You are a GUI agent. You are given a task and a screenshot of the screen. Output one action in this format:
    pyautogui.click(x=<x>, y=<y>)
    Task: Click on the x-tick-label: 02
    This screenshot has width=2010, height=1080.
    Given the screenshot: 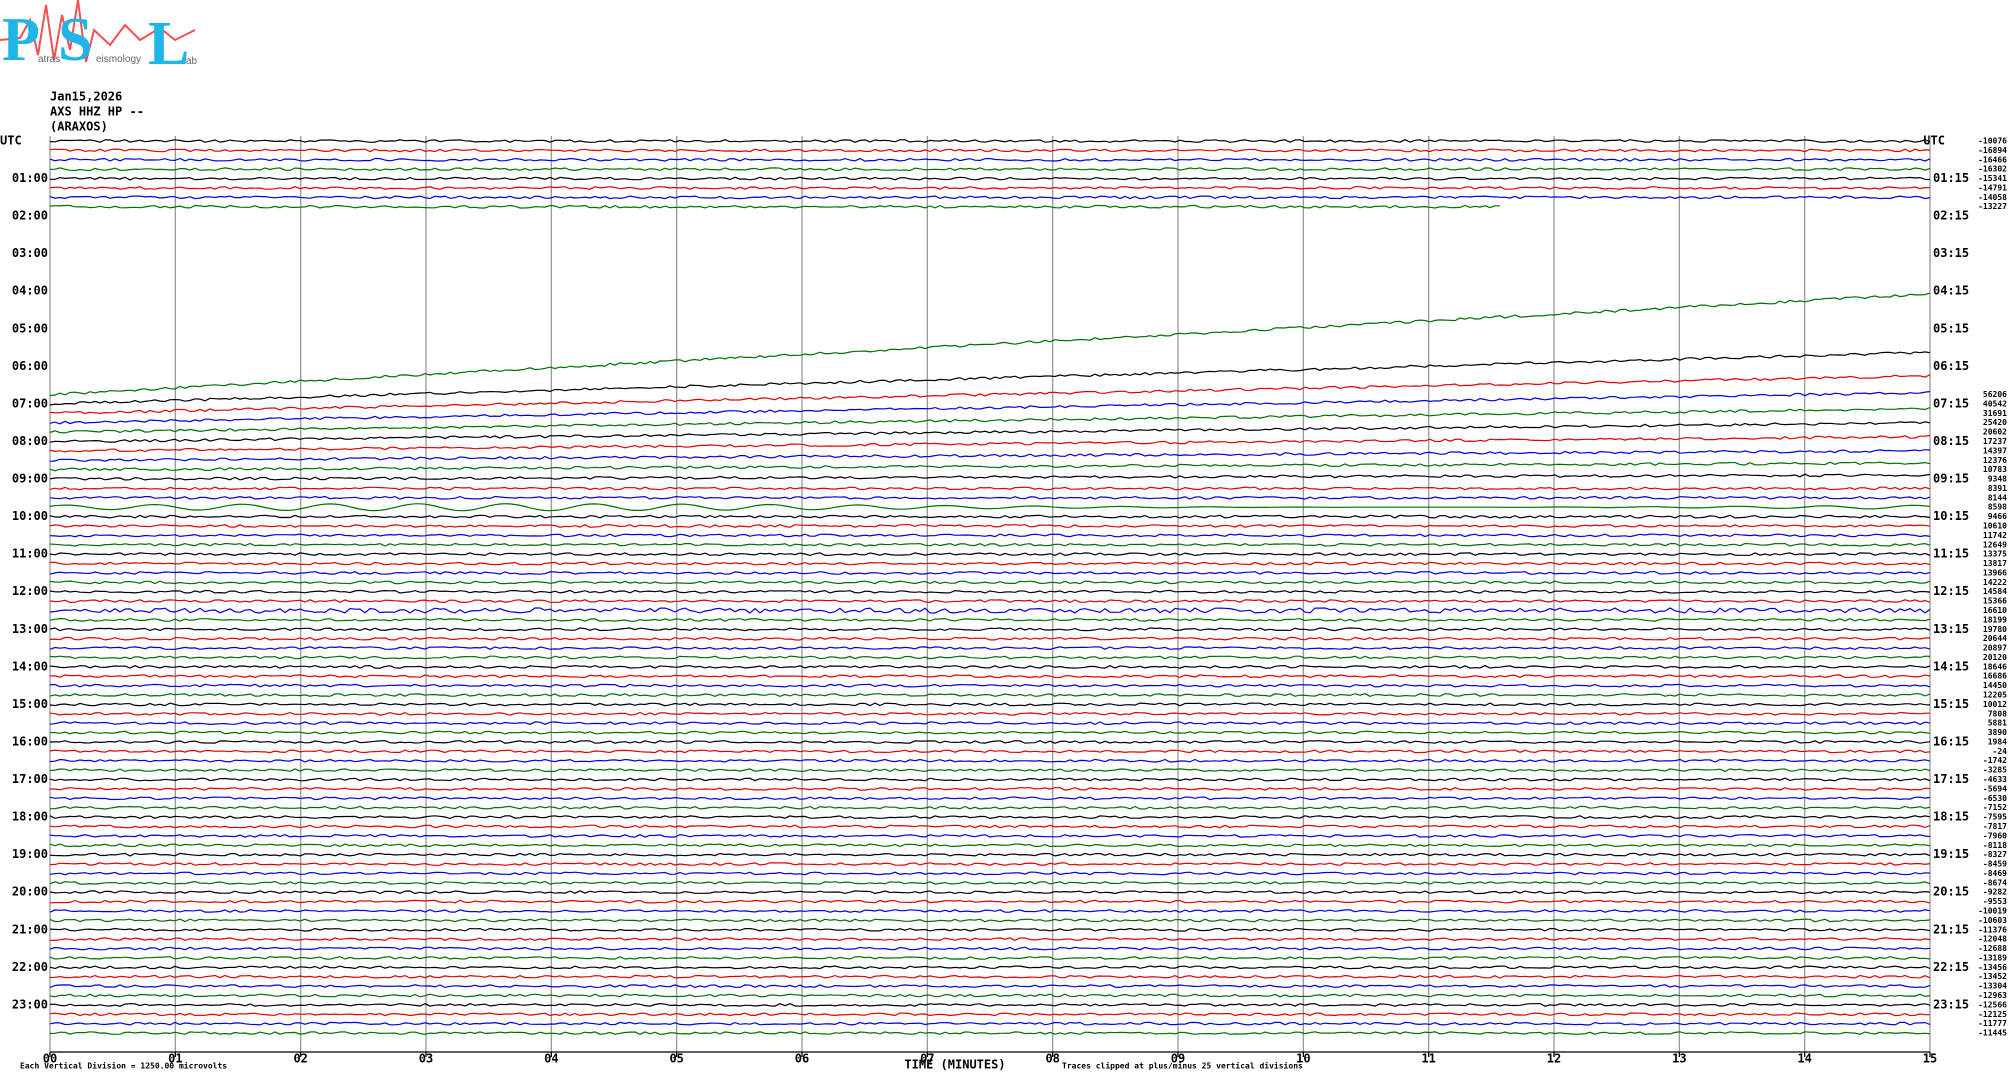 What is the action you would take?
    pyautogui.click(x=300, y=1059)
    